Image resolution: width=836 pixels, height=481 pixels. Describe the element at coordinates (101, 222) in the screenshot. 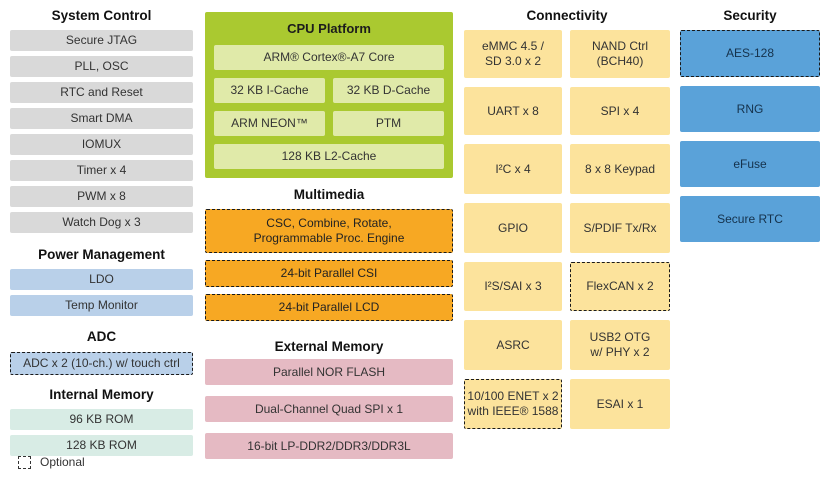

I see `block-watchdog: Watch Dog x 3` at that location.